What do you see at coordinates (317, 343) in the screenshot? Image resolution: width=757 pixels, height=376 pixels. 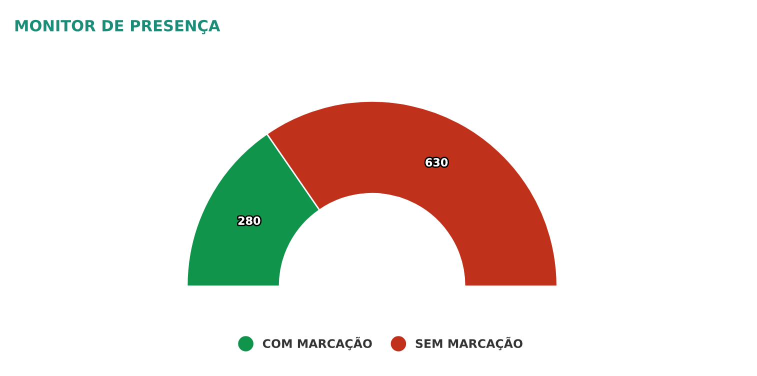 I see `legend-label: COM MARCAÇÃO` at bounding box center [317, 343].